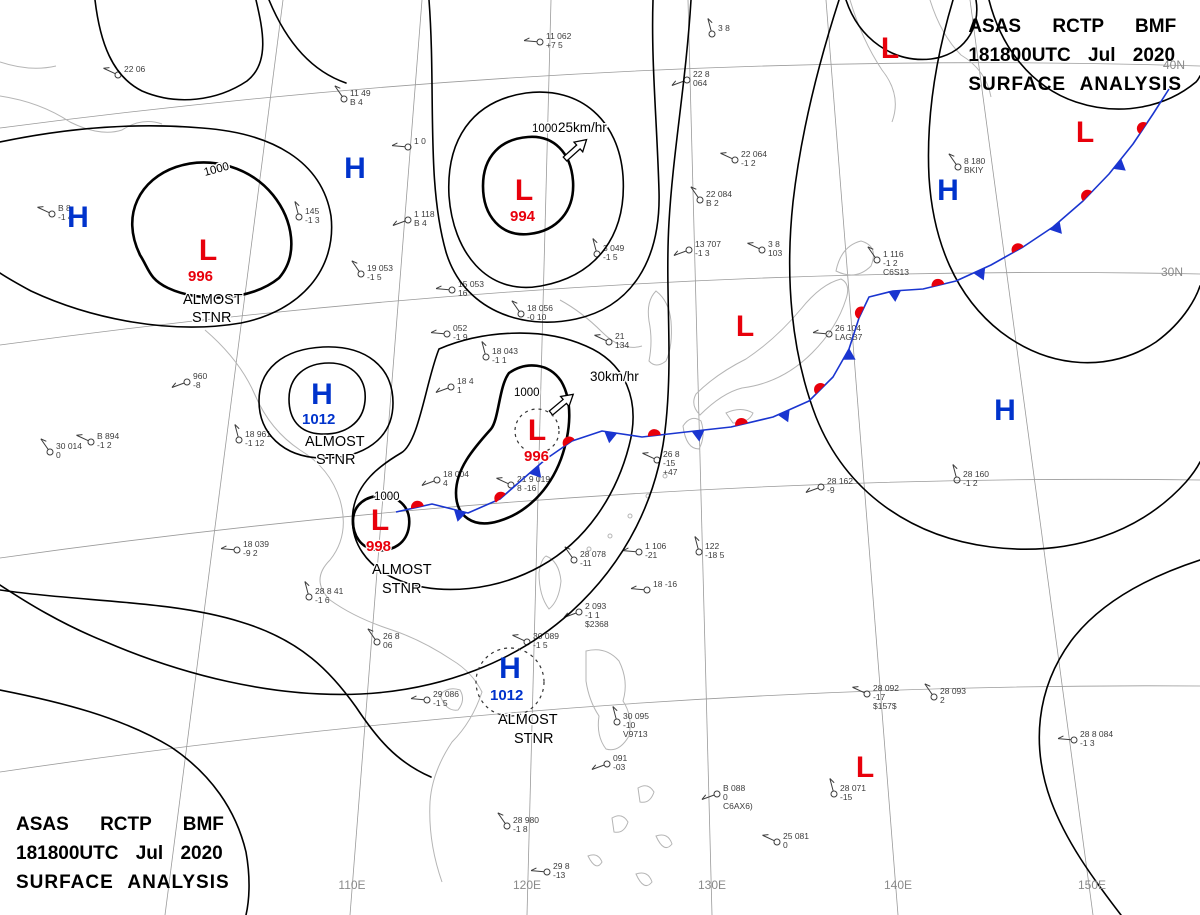 The image size is (1200, 915). What do you see at coordinates (446, 694) in the screenshot?
I see `station-text: 29 086` at bounding box center [446, 694].